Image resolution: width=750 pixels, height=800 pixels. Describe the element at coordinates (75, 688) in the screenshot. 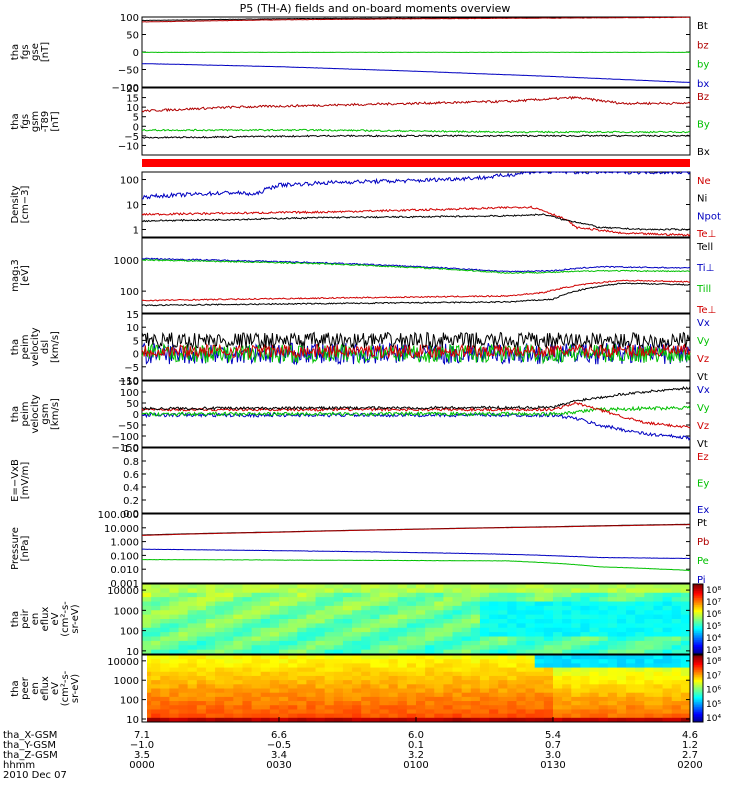

I see `ylabel-line: sr-eV)` at that location.